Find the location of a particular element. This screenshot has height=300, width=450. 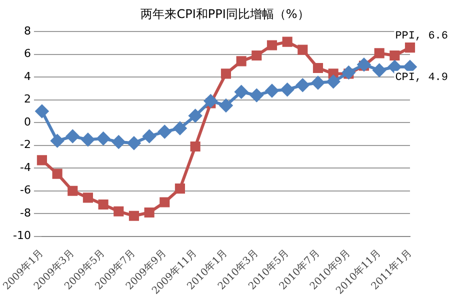

y-tick-label: -4 is located at coordinates (25, 167).